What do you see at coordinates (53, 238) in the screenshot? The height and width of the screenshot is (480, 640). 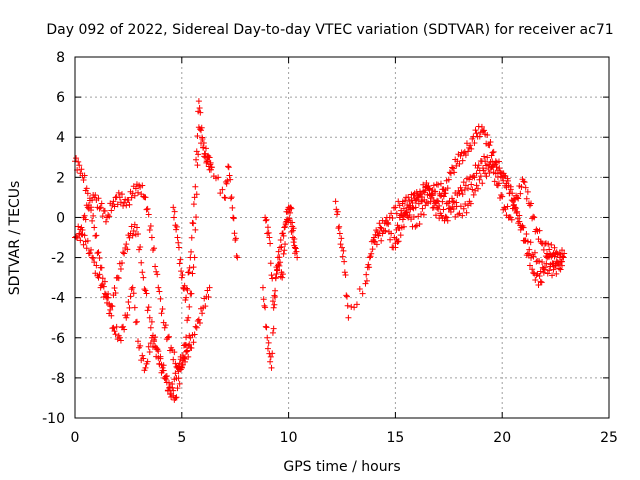 I see `y-tick-labels: -10 -8 -6 -4 -2 0 2 4 6 8` at bounding box center [53, 238].